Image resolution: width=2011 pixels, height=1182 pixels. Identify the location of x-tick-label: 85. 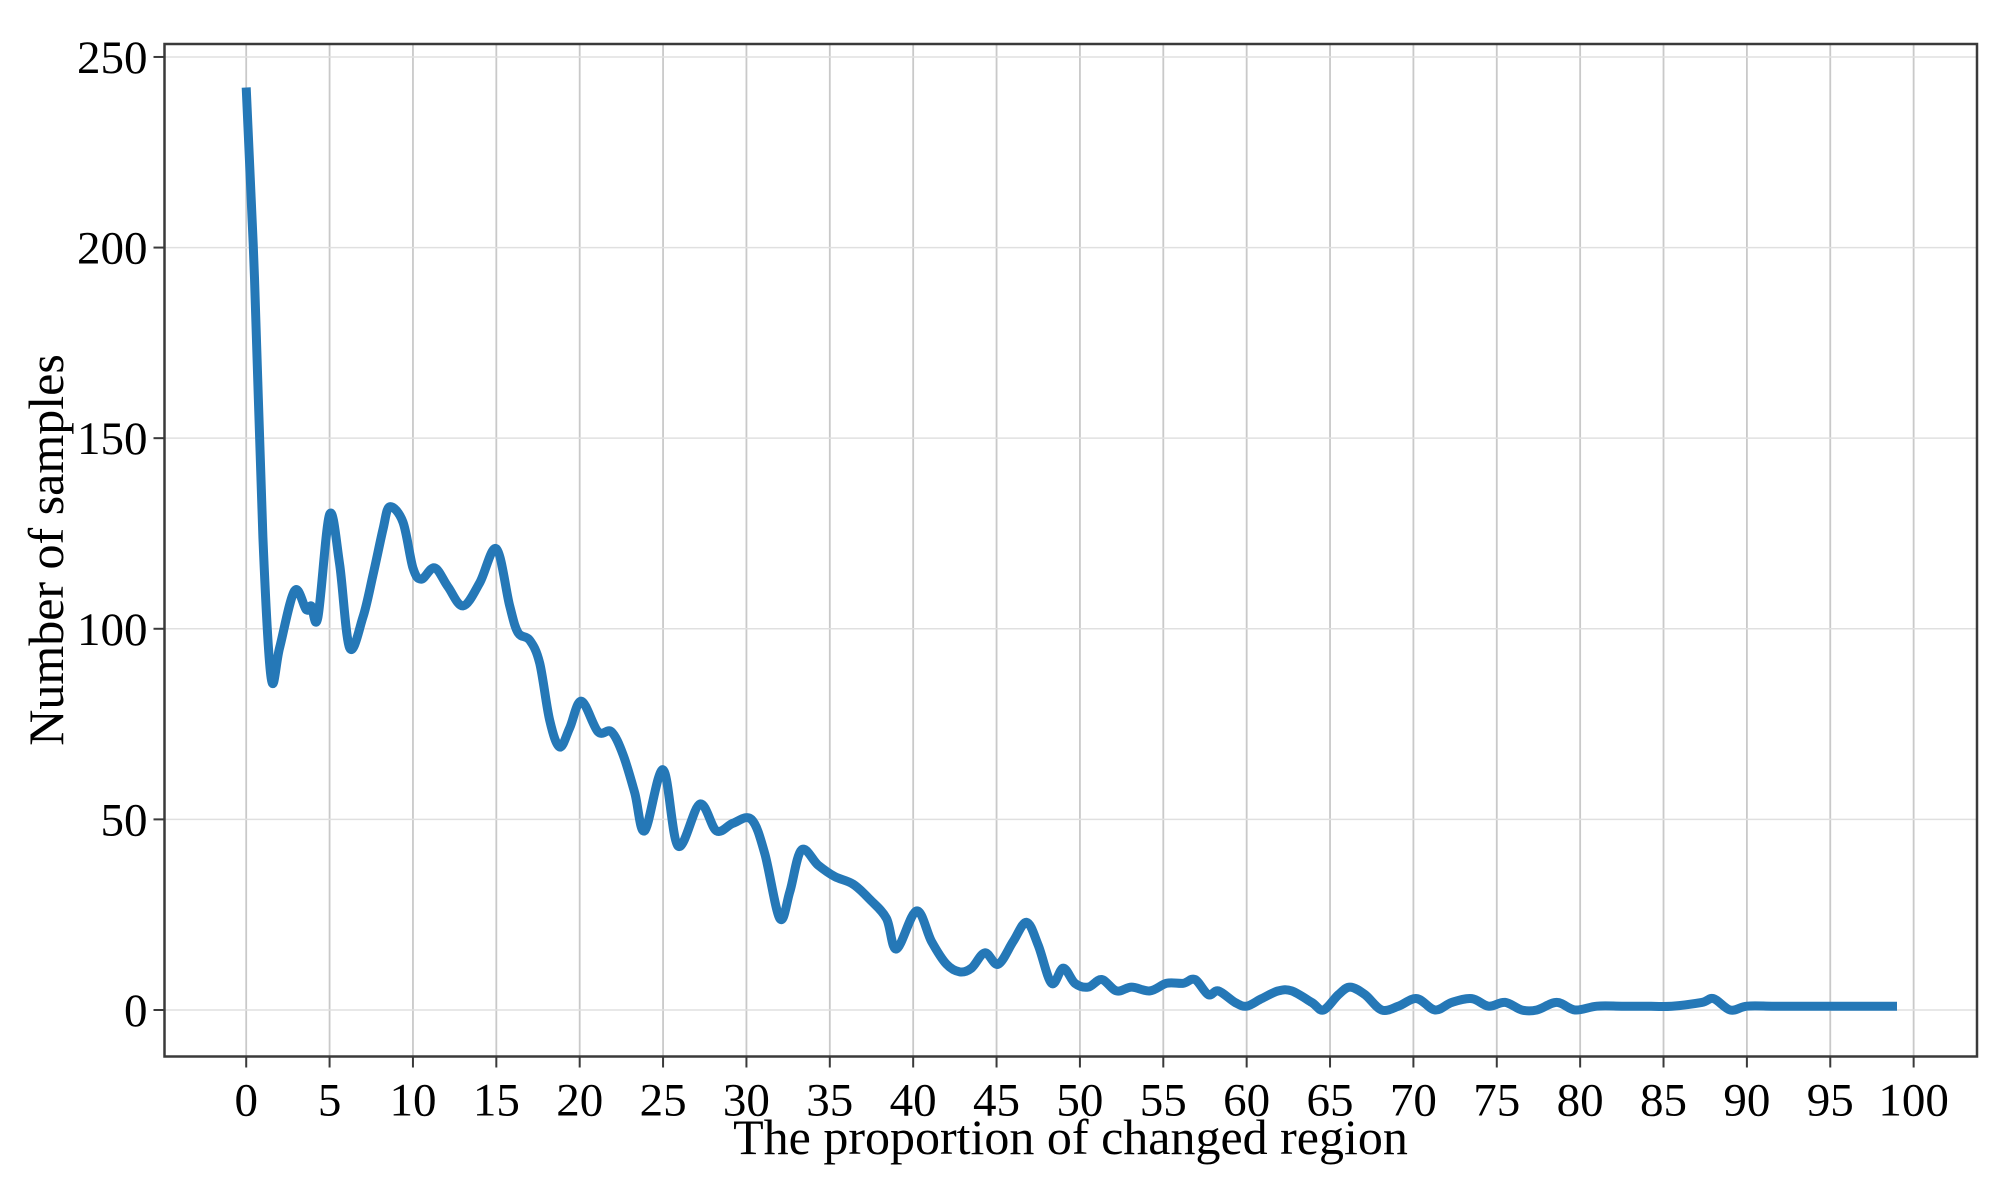
(1663, 1100).